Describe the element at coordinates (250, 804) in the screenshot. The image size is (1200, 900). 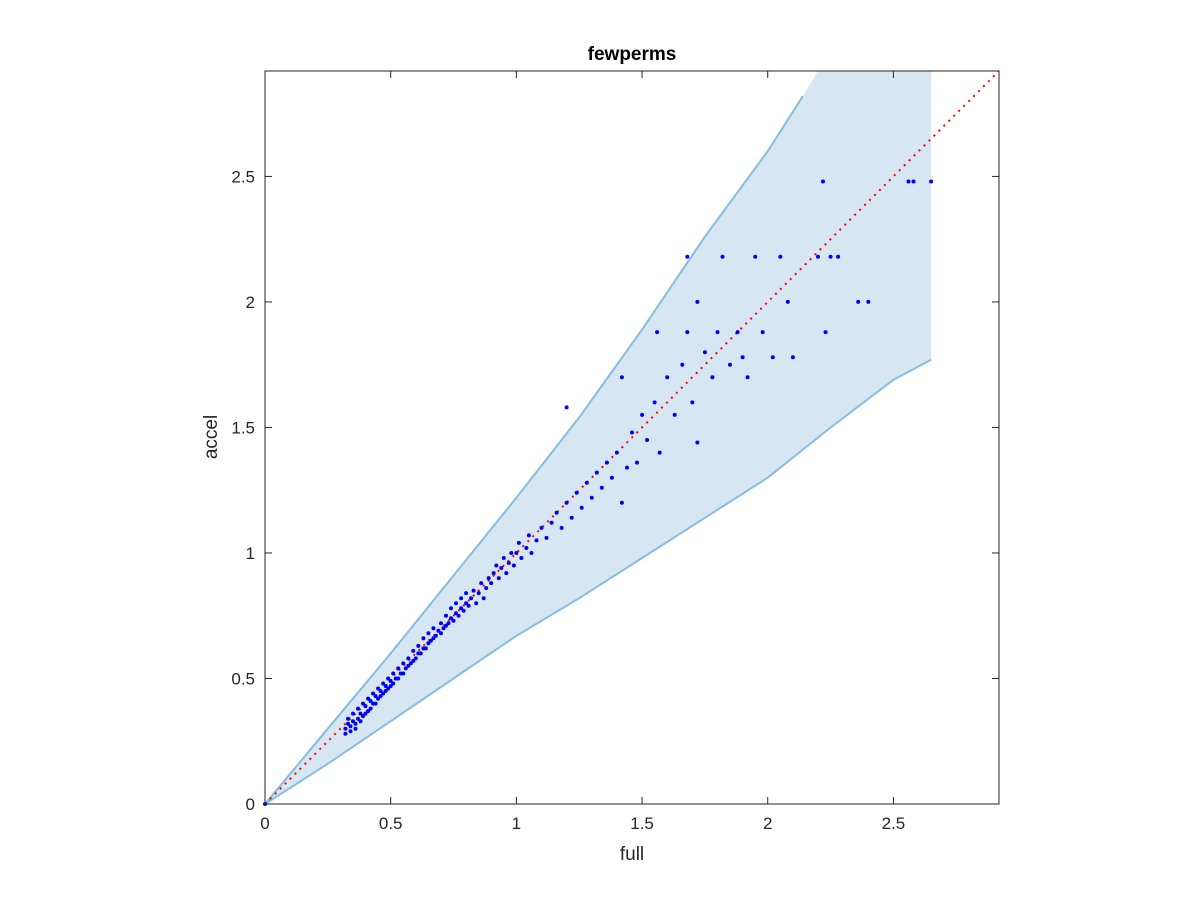
I see `y-tick-label: 0` at that location.